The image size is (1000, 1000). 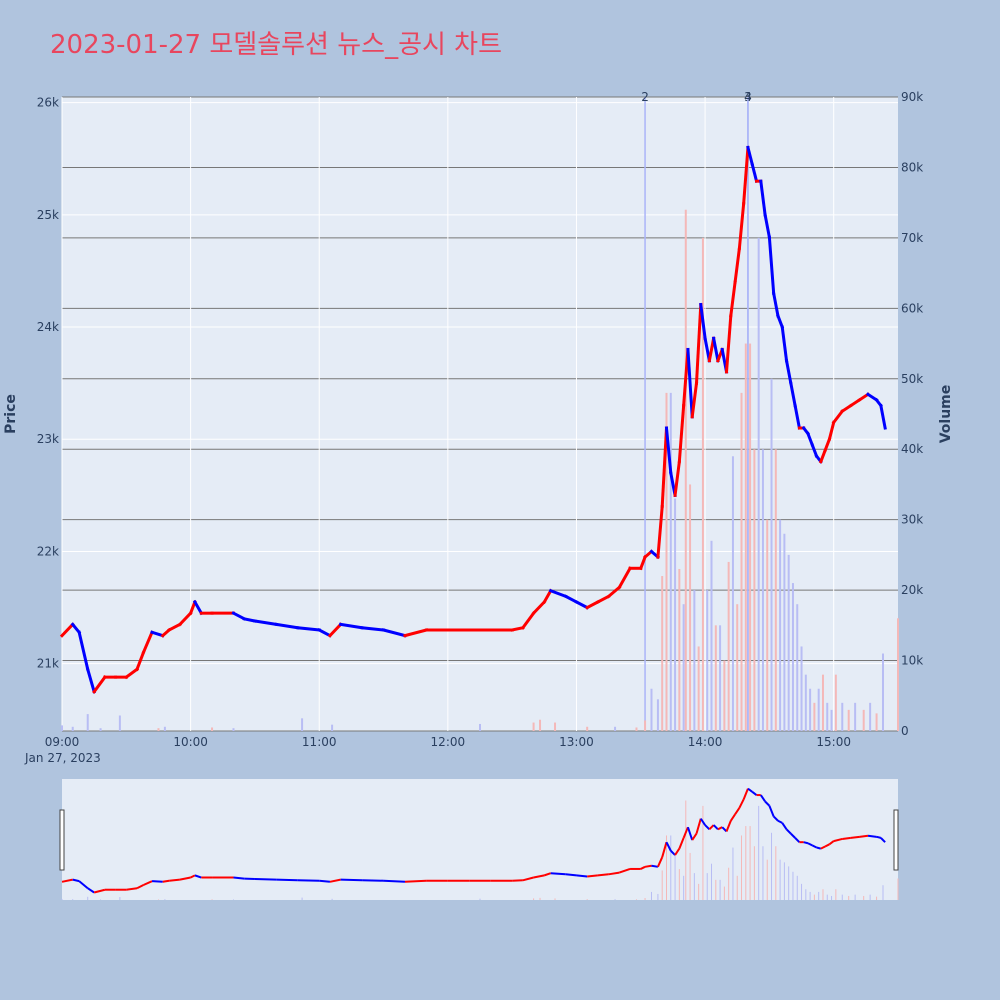 I want to click on time-tick-label: 10:00, so click(x=190, y=742).